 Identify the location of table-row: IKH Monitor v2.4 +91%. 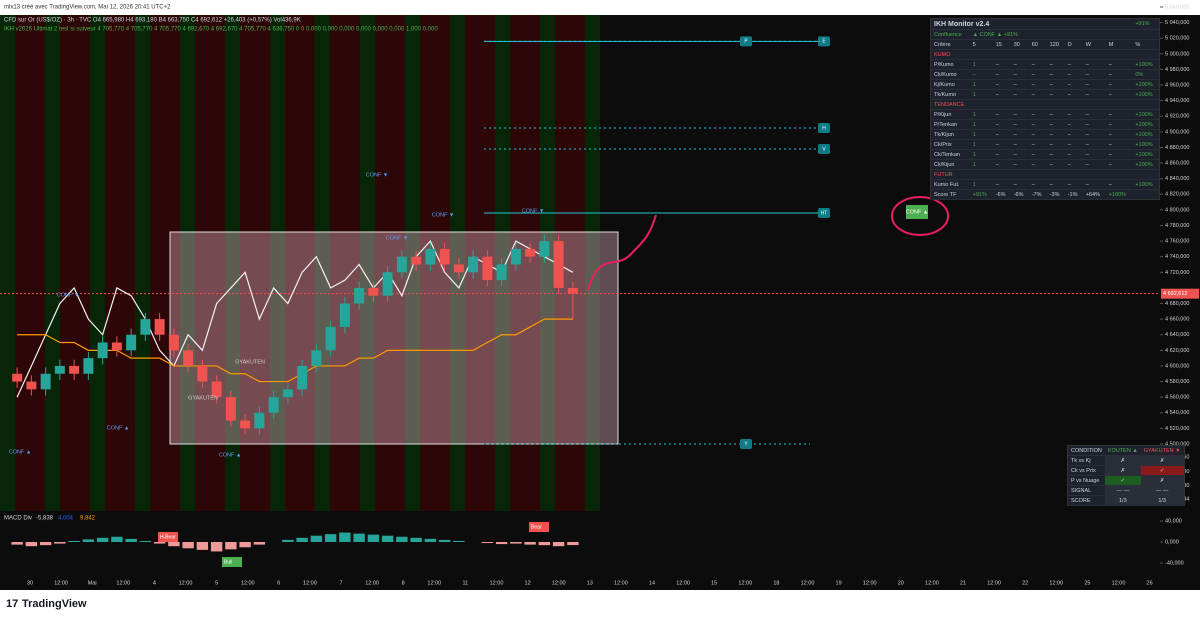
(1045, 24).